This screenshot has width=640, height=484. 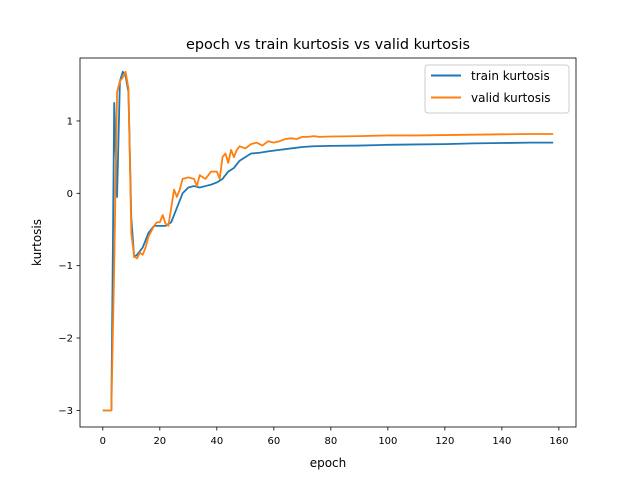 I want to click on legend-box, so click(x=497, y=89).